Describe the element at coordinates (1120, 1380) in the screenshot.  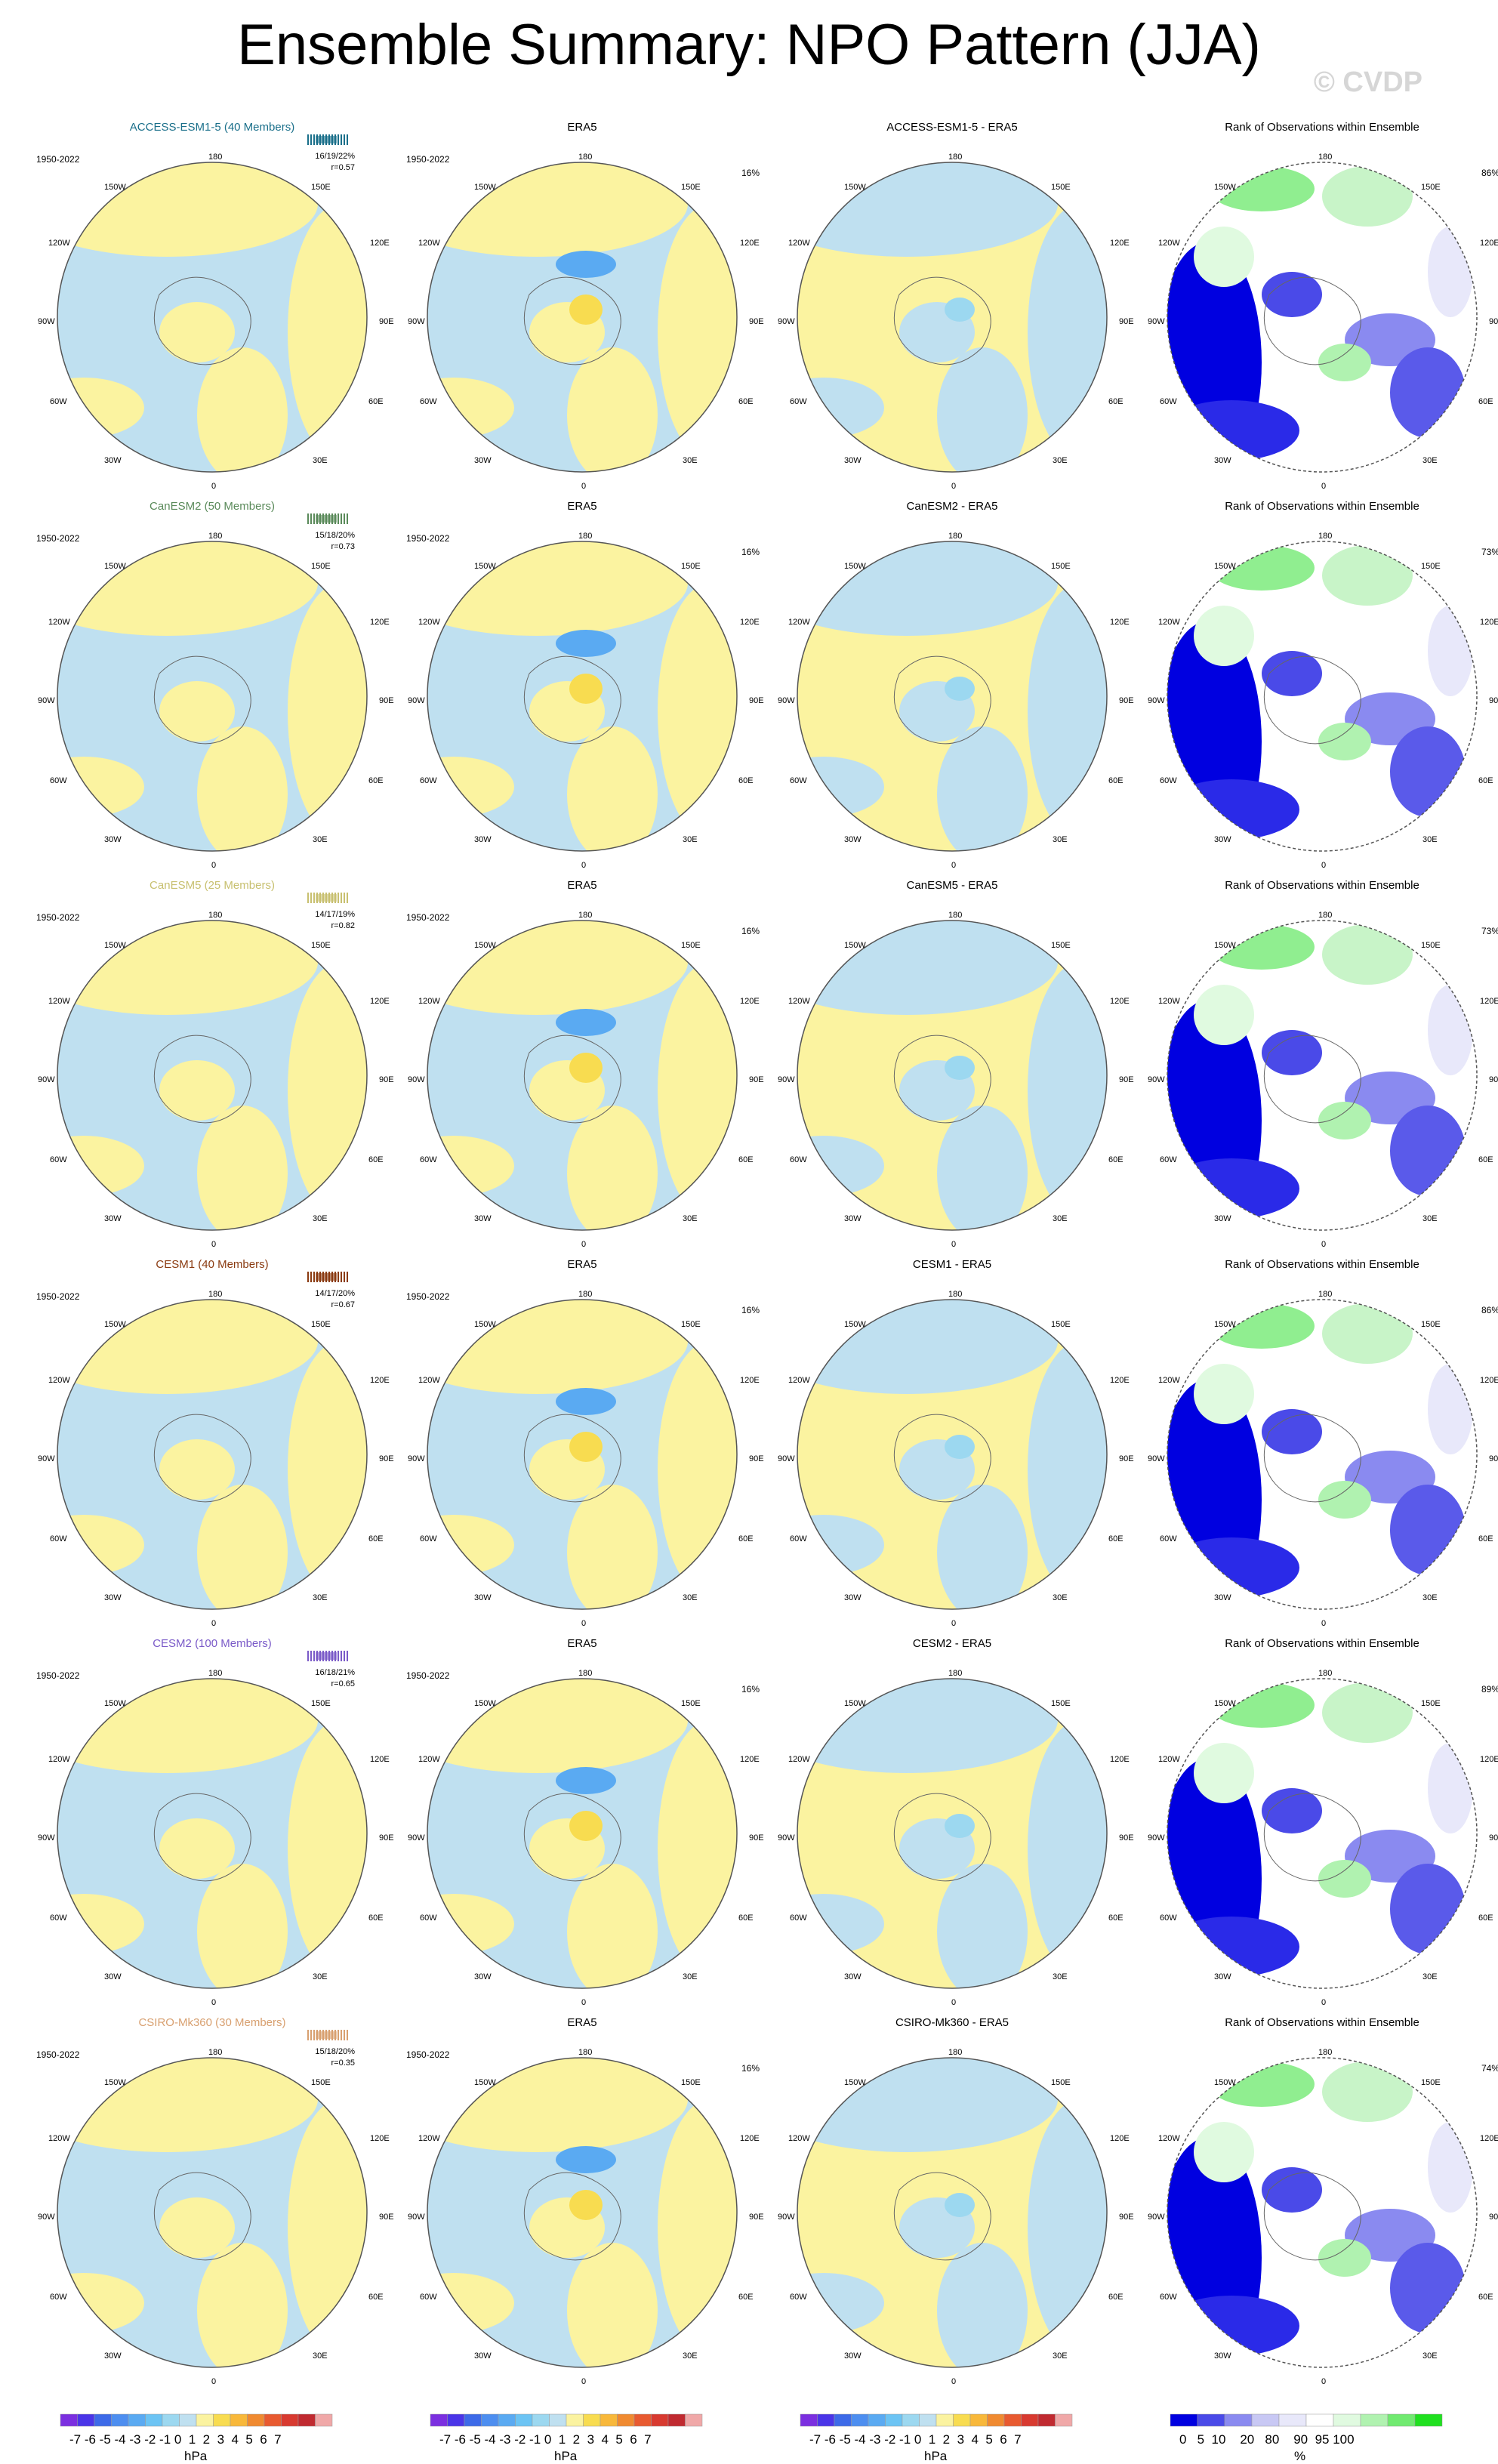
I see `longitude-label: 120E` at that location.